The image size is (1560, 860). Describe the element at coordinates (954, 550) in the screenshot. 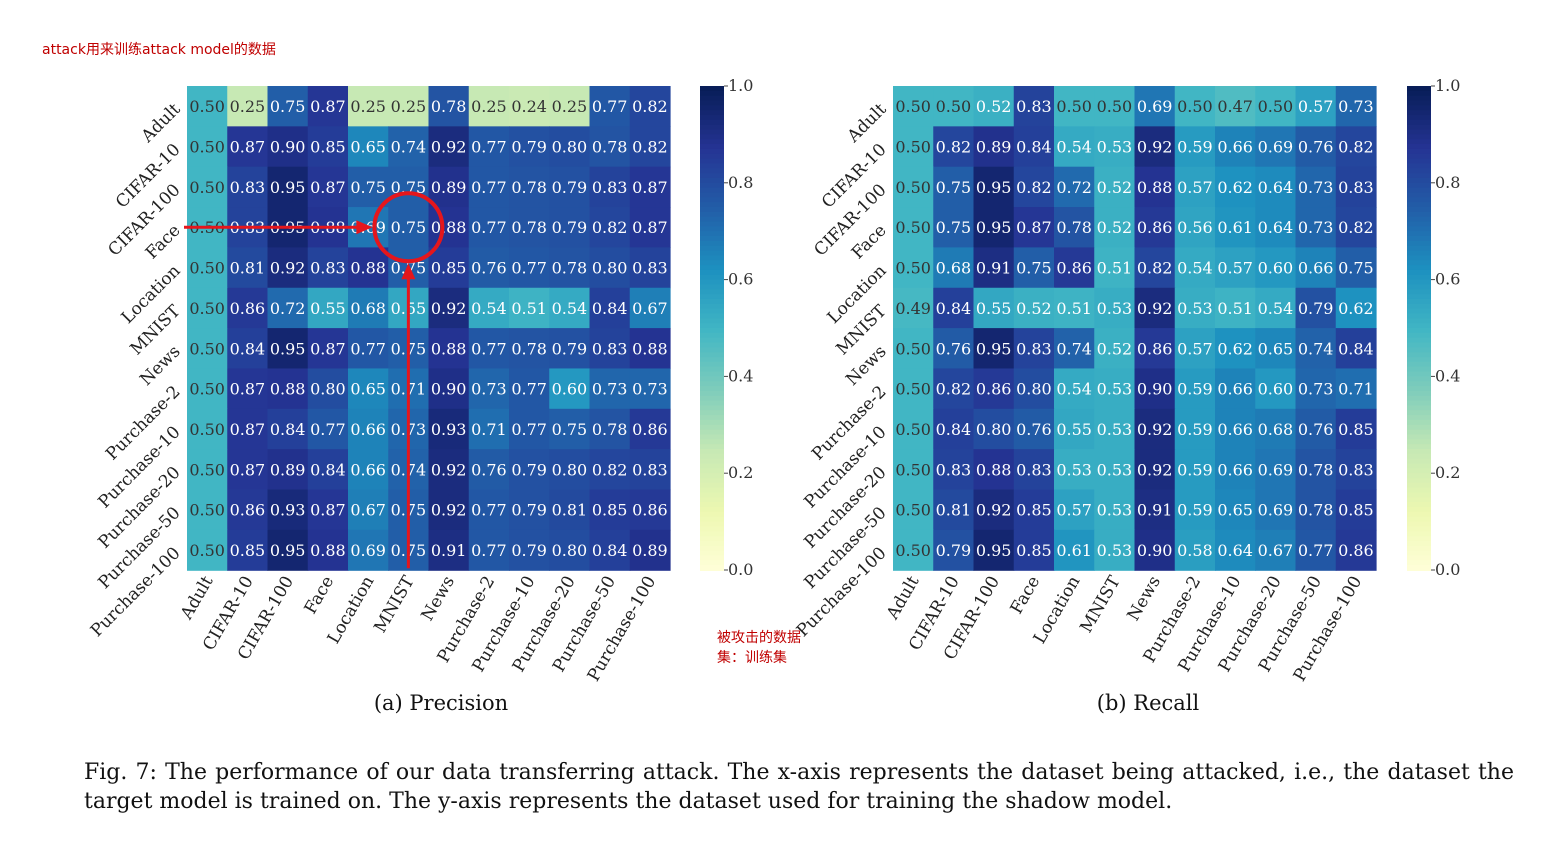

I see `cell-value-label: 0.79` at that location.